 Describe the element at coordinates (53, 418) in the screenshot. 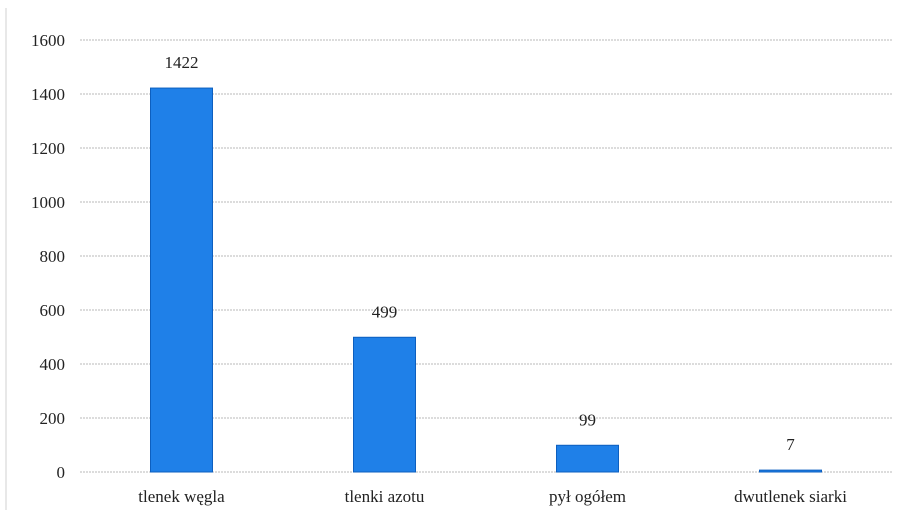

I see `y-tick-label-200: 200` at that location.